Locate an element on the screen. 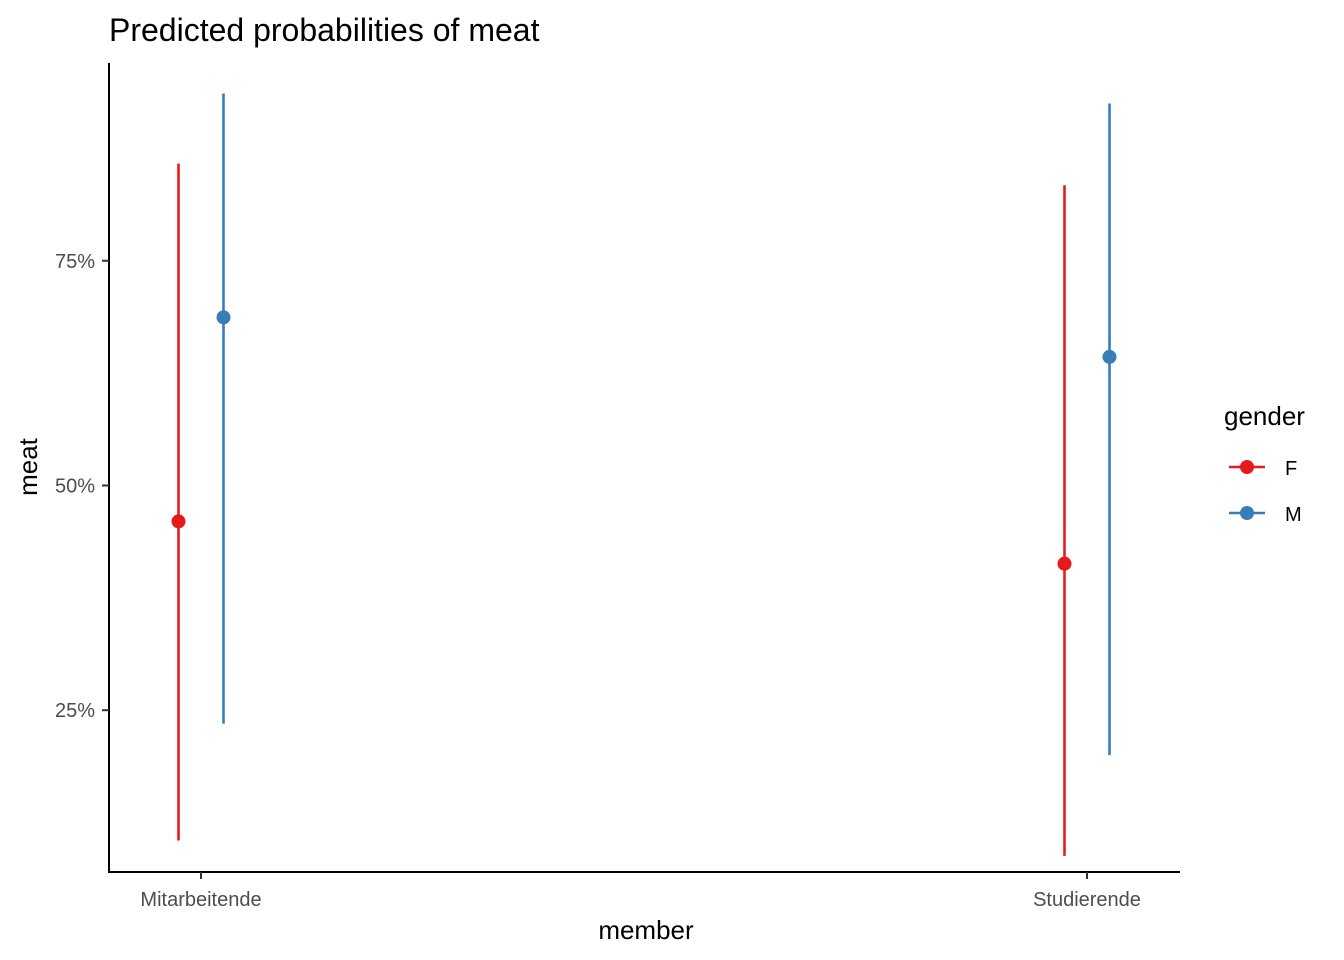 The width and height of the screenshot is (1344, 960). y-axis-title: meat is located at coordinates (28, 466).